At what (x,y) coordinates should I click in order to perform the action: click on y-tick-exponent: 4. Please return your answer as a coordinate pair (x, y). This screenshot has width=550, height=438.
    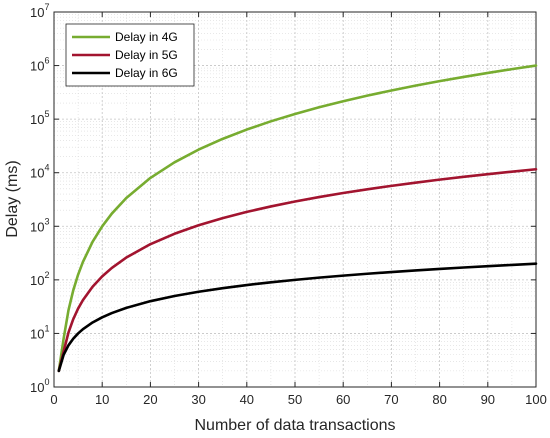
    Looking at the image, I should click on (46, 168).